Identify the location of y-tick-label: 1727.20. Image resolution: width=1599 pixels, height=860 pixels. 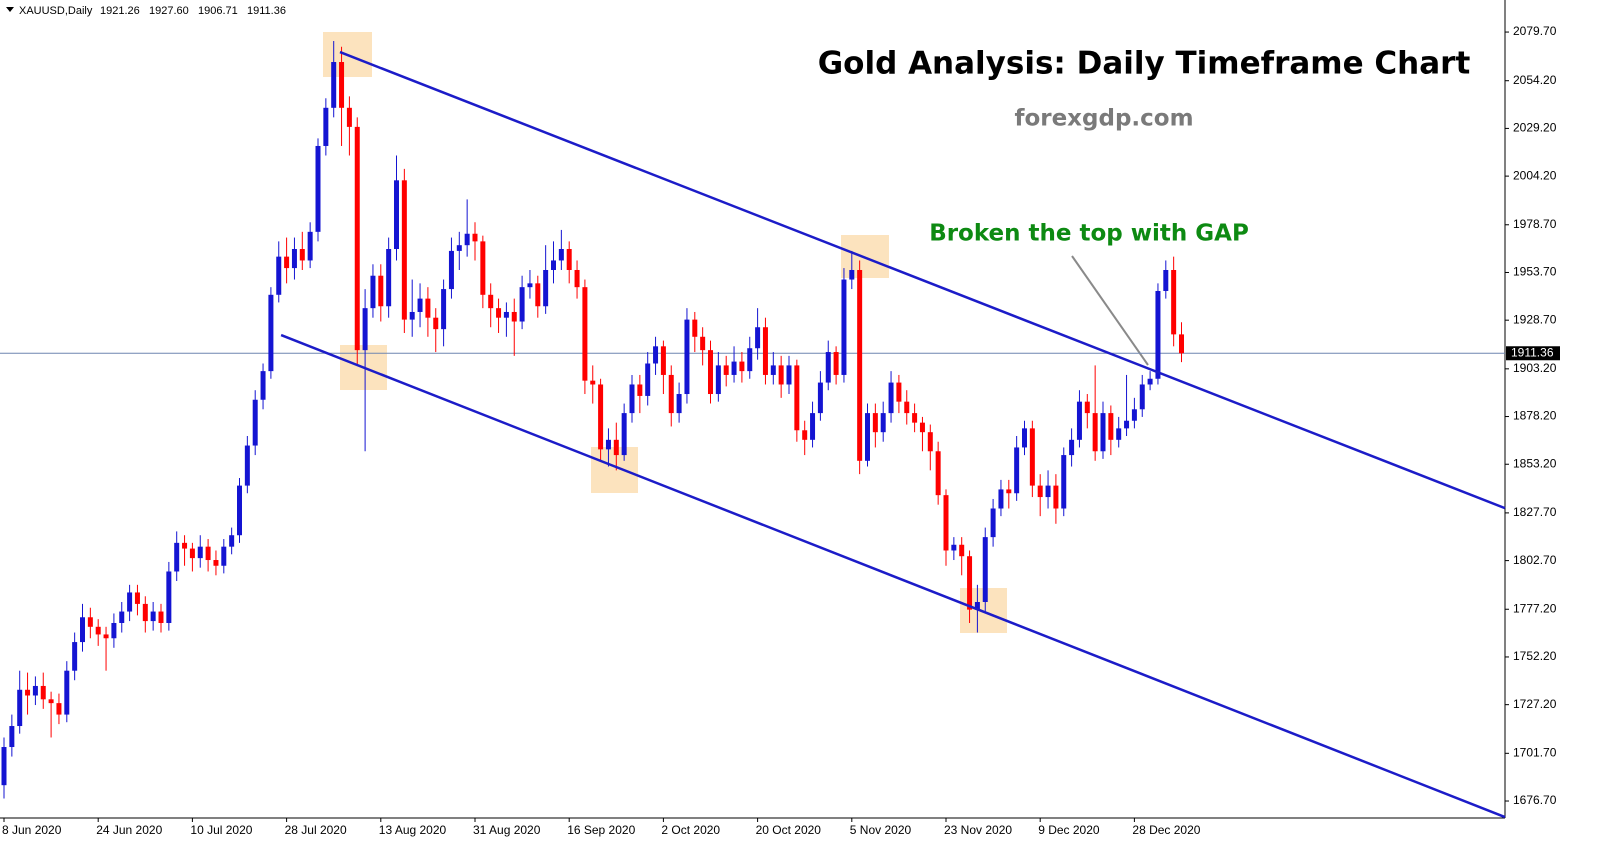
(1535, 704).